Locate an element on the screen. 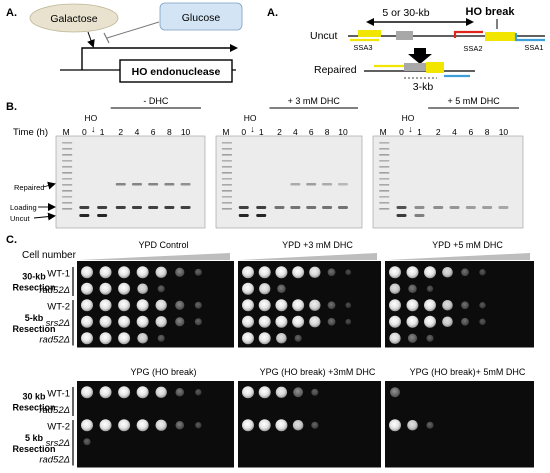 The height and width of the screenshot is (473, 550). glucose-box is located at coordinates (201, 16).